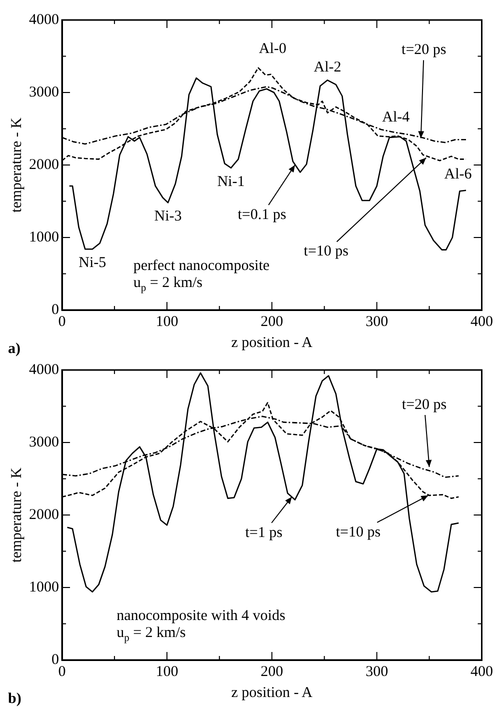 This screenshot has width=504, height=721. What do you see at coordinates (231, 182) in the screenshot?
I see `annotation: Ni-1` at bounding box center [231, 182].